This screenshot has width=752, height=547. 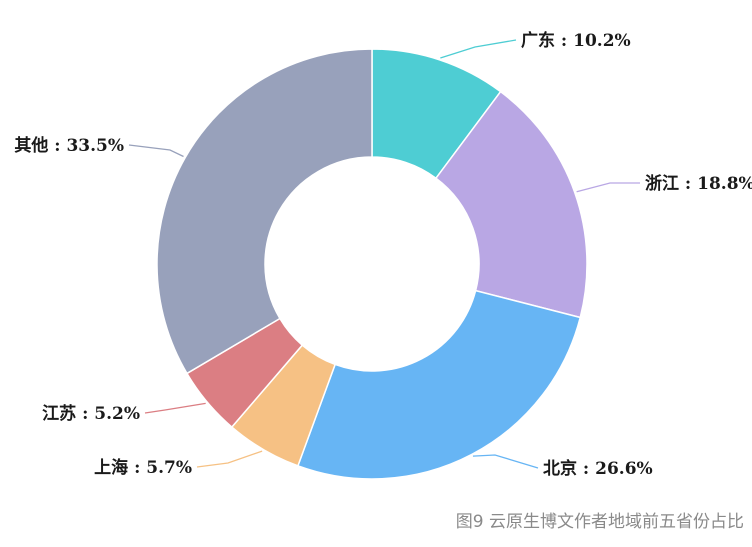 I want to click on slice-label-2: 北京 : 26.6%, so click(x=598, y=468).